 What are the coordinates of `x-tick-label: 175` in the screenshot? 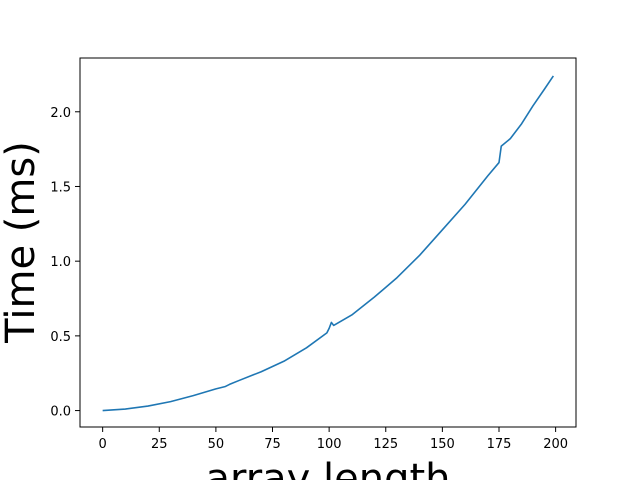 It's located at (499, 444).